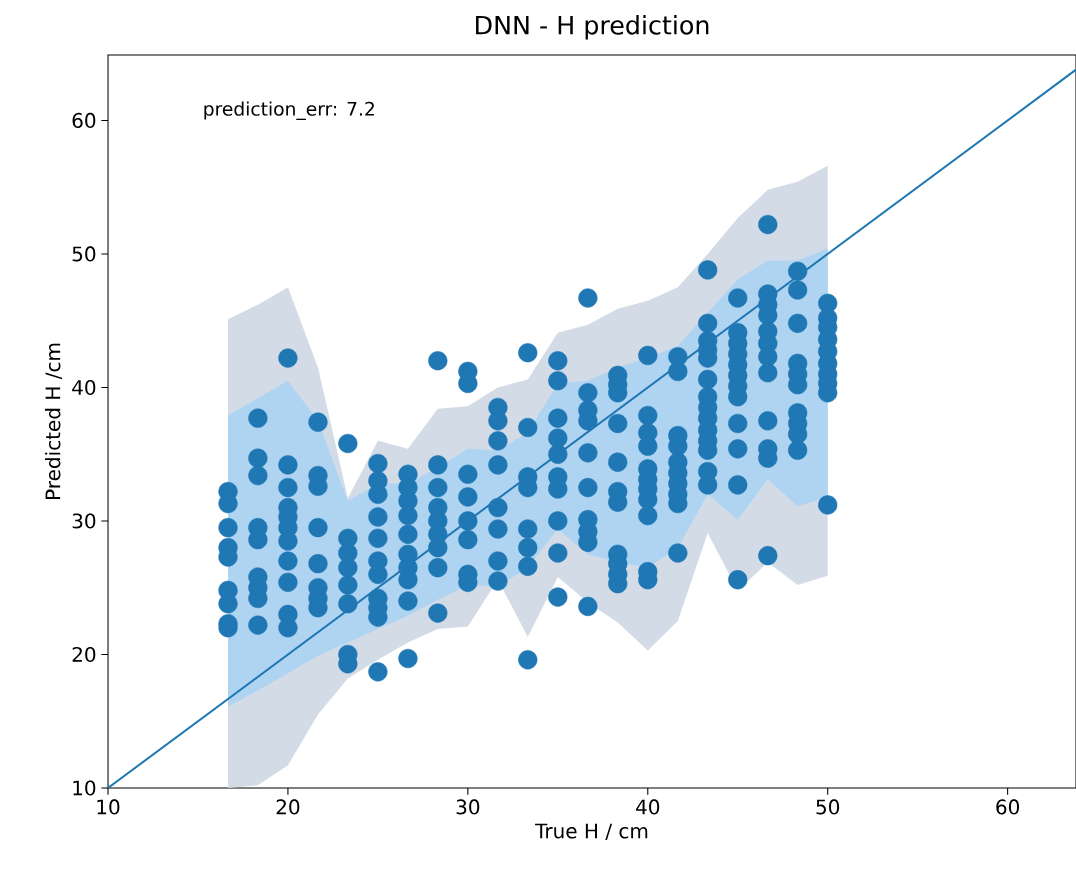  What do you see at coordinates (84, 654) in the screenshot?
I see `y-tick-label: 20` at bounding box center [84, 654].